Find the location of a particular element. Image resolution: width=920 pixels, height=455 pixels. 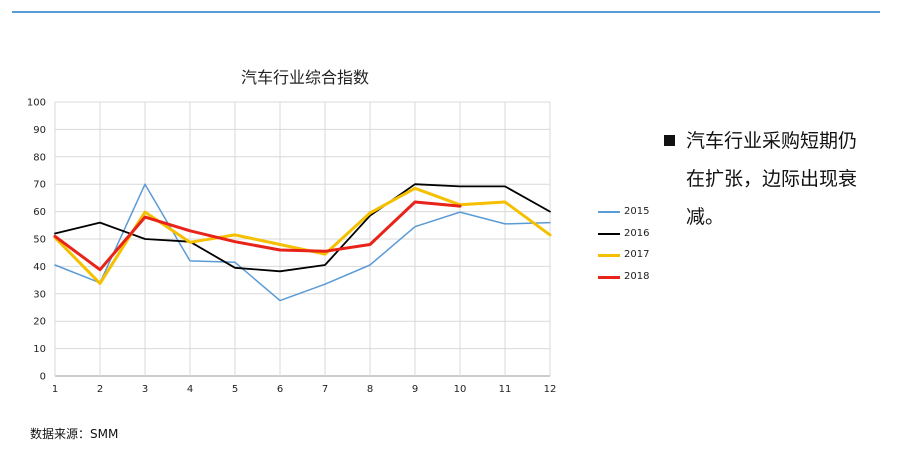

y-tick-label: 20 is located at coordinates (39, 322).